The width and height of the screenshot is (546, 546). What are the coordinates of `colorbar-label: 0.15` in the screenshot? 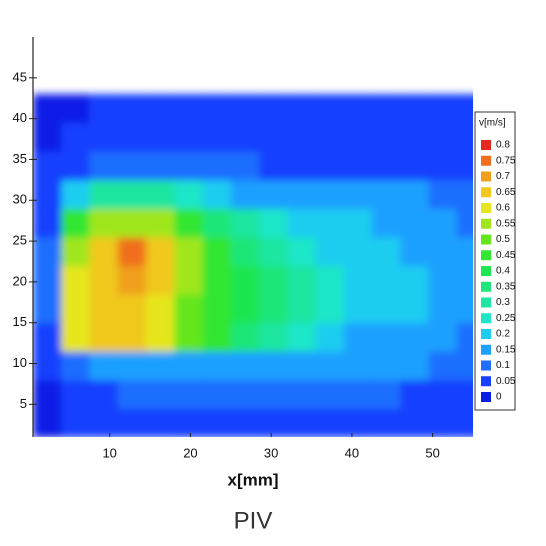 It's located at (506, 349).